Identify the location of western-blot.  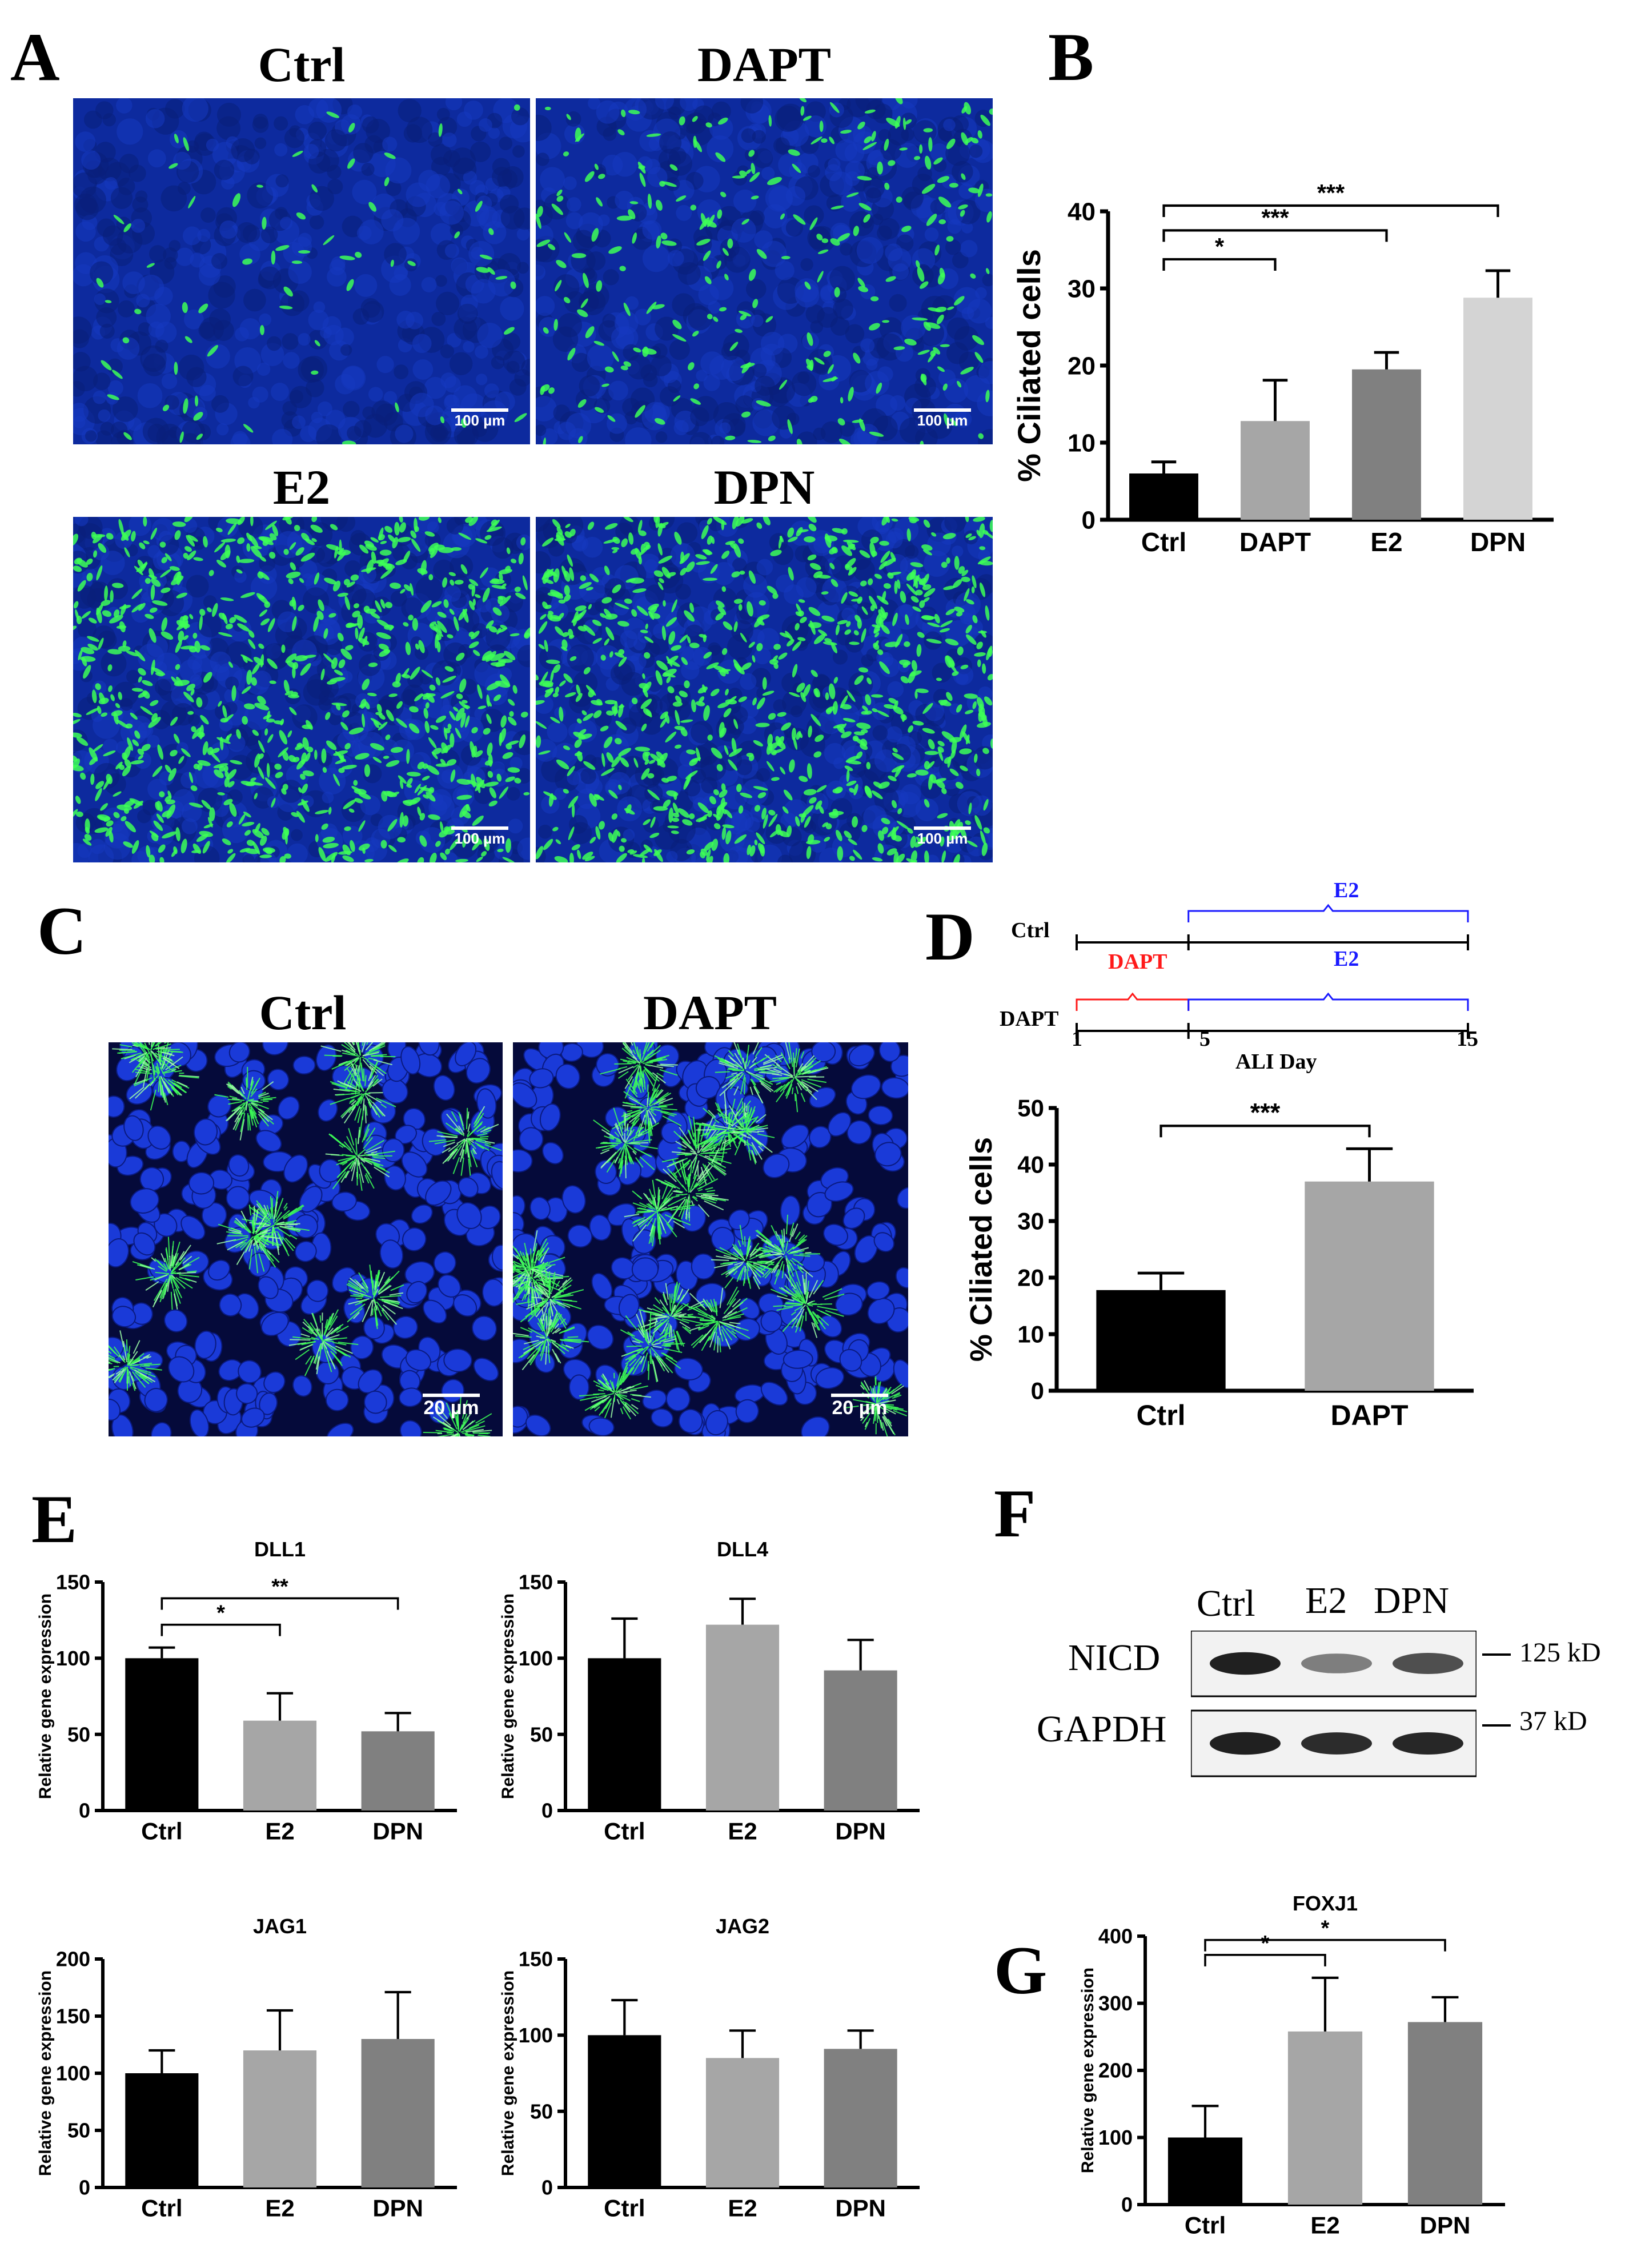
(1334, 1715).